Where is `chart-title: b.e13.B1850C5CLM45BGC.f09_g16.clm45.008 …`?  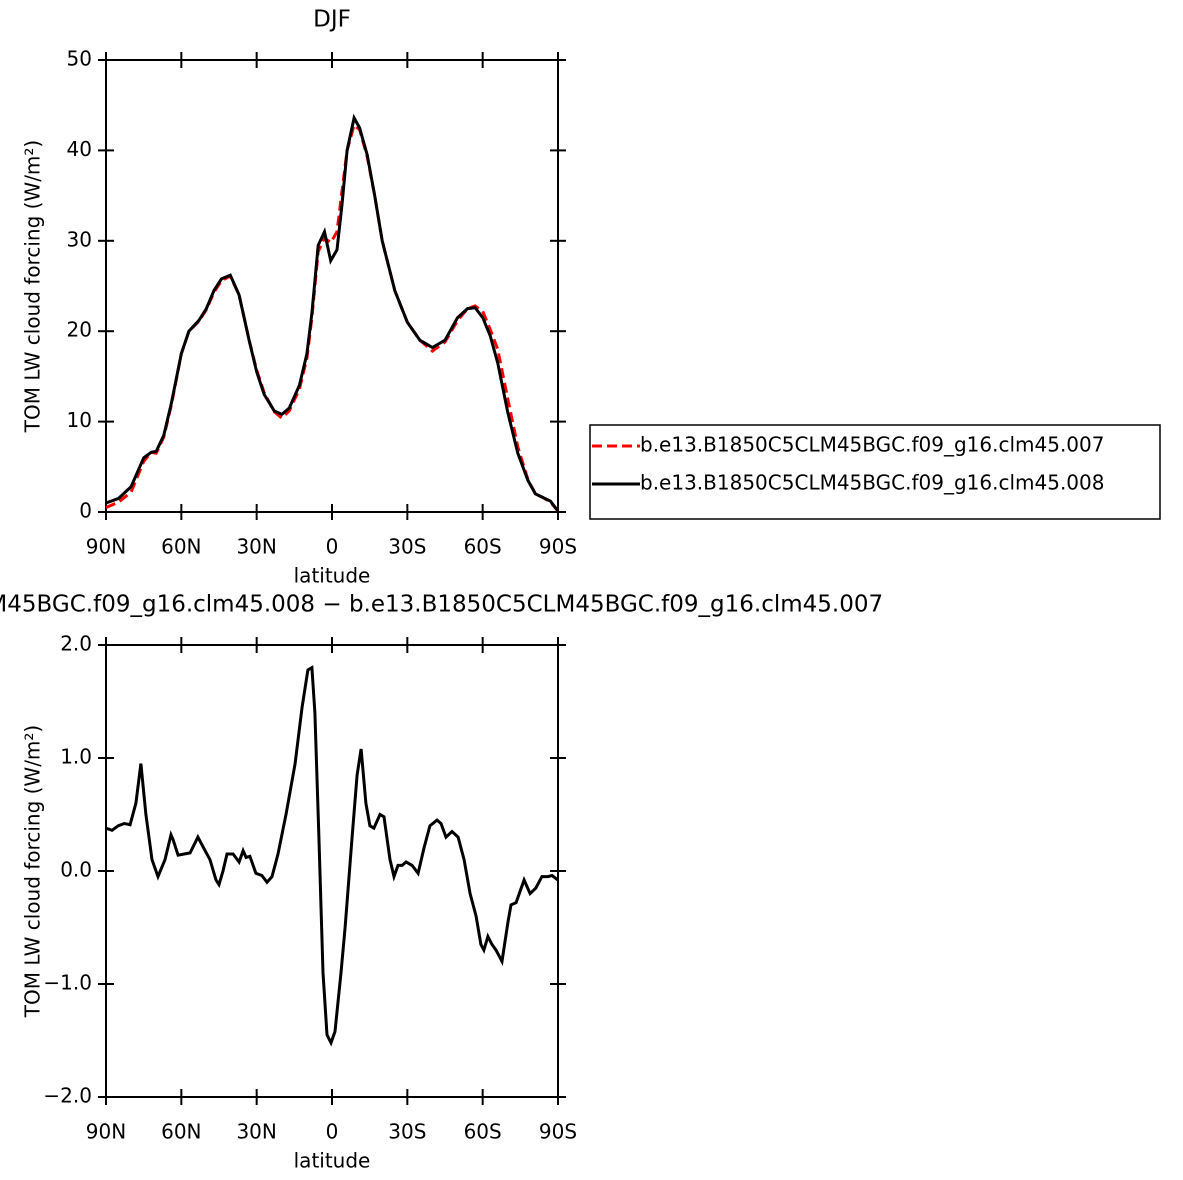
chart-title: b.e13.B1850C5CLM45BGC.f09_g16.clm45.008 … is located at coordinates (441, 605).